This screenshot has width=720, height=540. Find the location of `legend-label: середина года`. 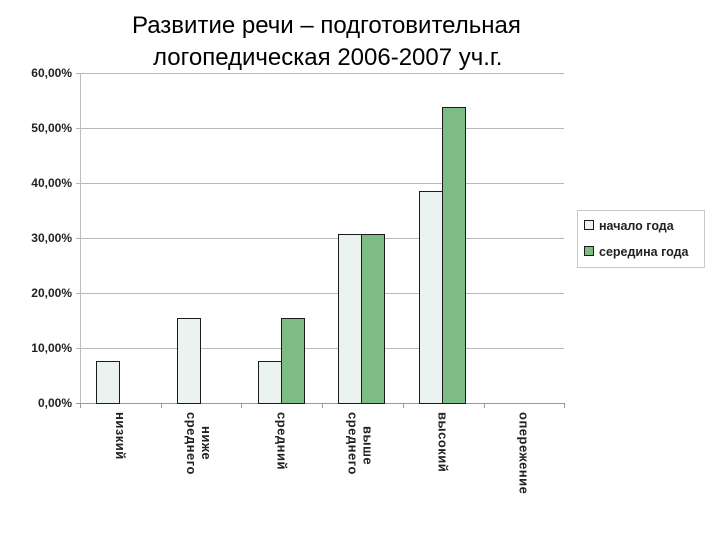

legend-label: середина года is located at coordinates (644, 252).